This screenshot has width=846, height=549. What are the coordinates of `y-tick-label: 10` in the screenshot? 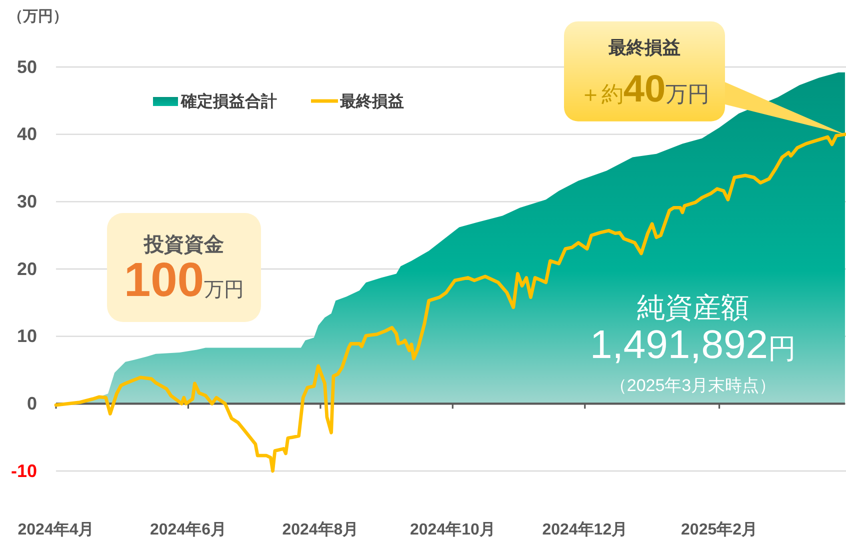 It's located at (26, 336).